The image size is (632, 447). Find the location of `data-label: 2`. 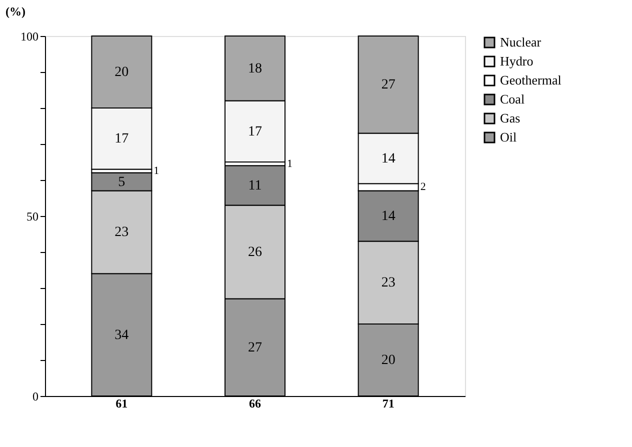

data-label: 2 is located at coordinates (423, 187).